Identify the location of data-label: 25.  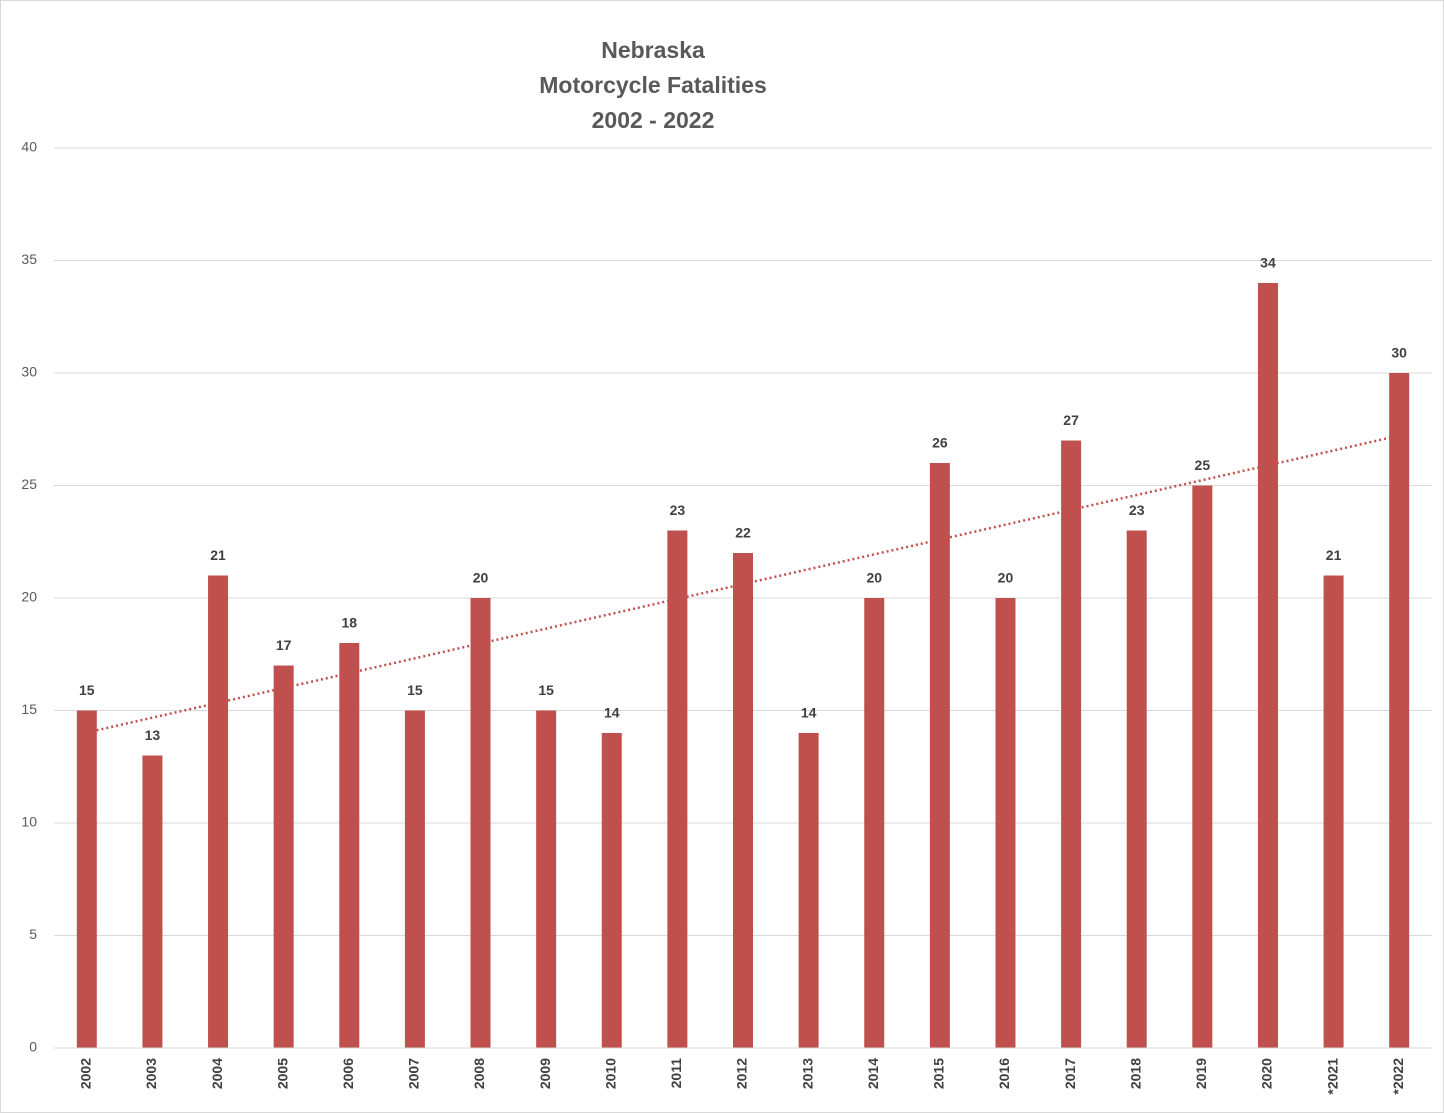
(1203, 465).